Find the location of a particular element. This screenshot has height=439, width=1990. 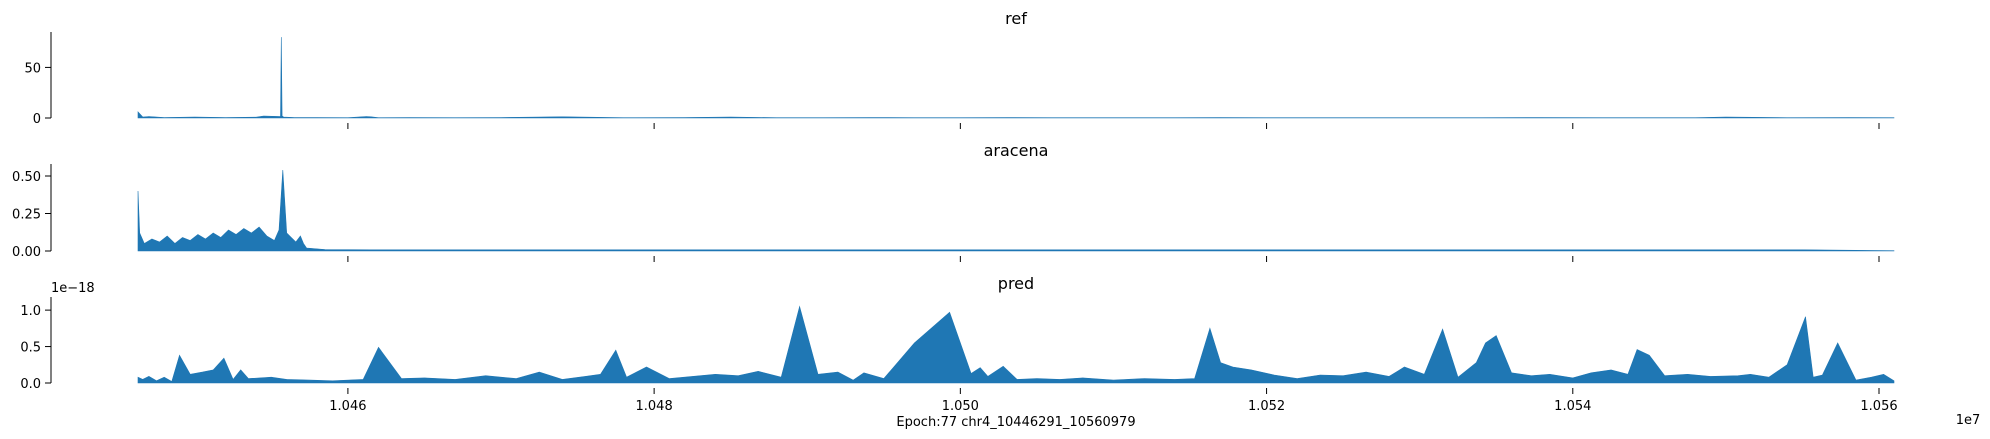

x-tick-label: 1.052 is located at coordinates (1266, 406).